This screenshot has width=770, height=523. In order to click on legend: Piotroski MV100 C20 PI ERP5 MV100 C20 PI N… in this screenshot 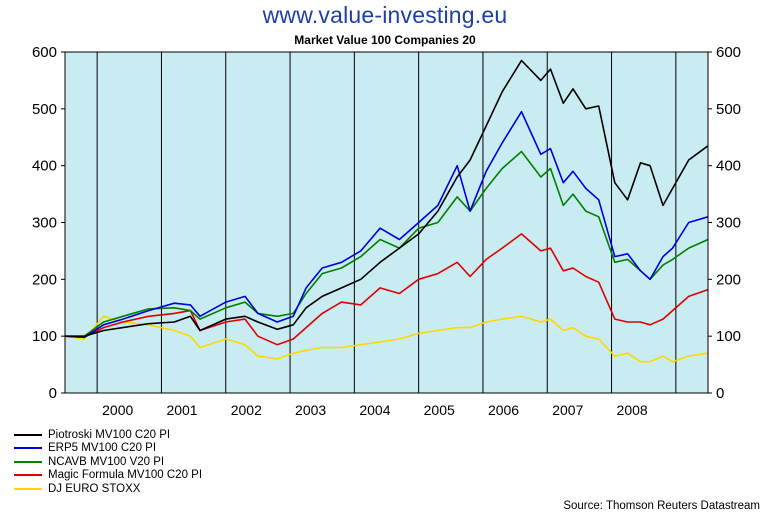, I will do `click(108, 462)`.